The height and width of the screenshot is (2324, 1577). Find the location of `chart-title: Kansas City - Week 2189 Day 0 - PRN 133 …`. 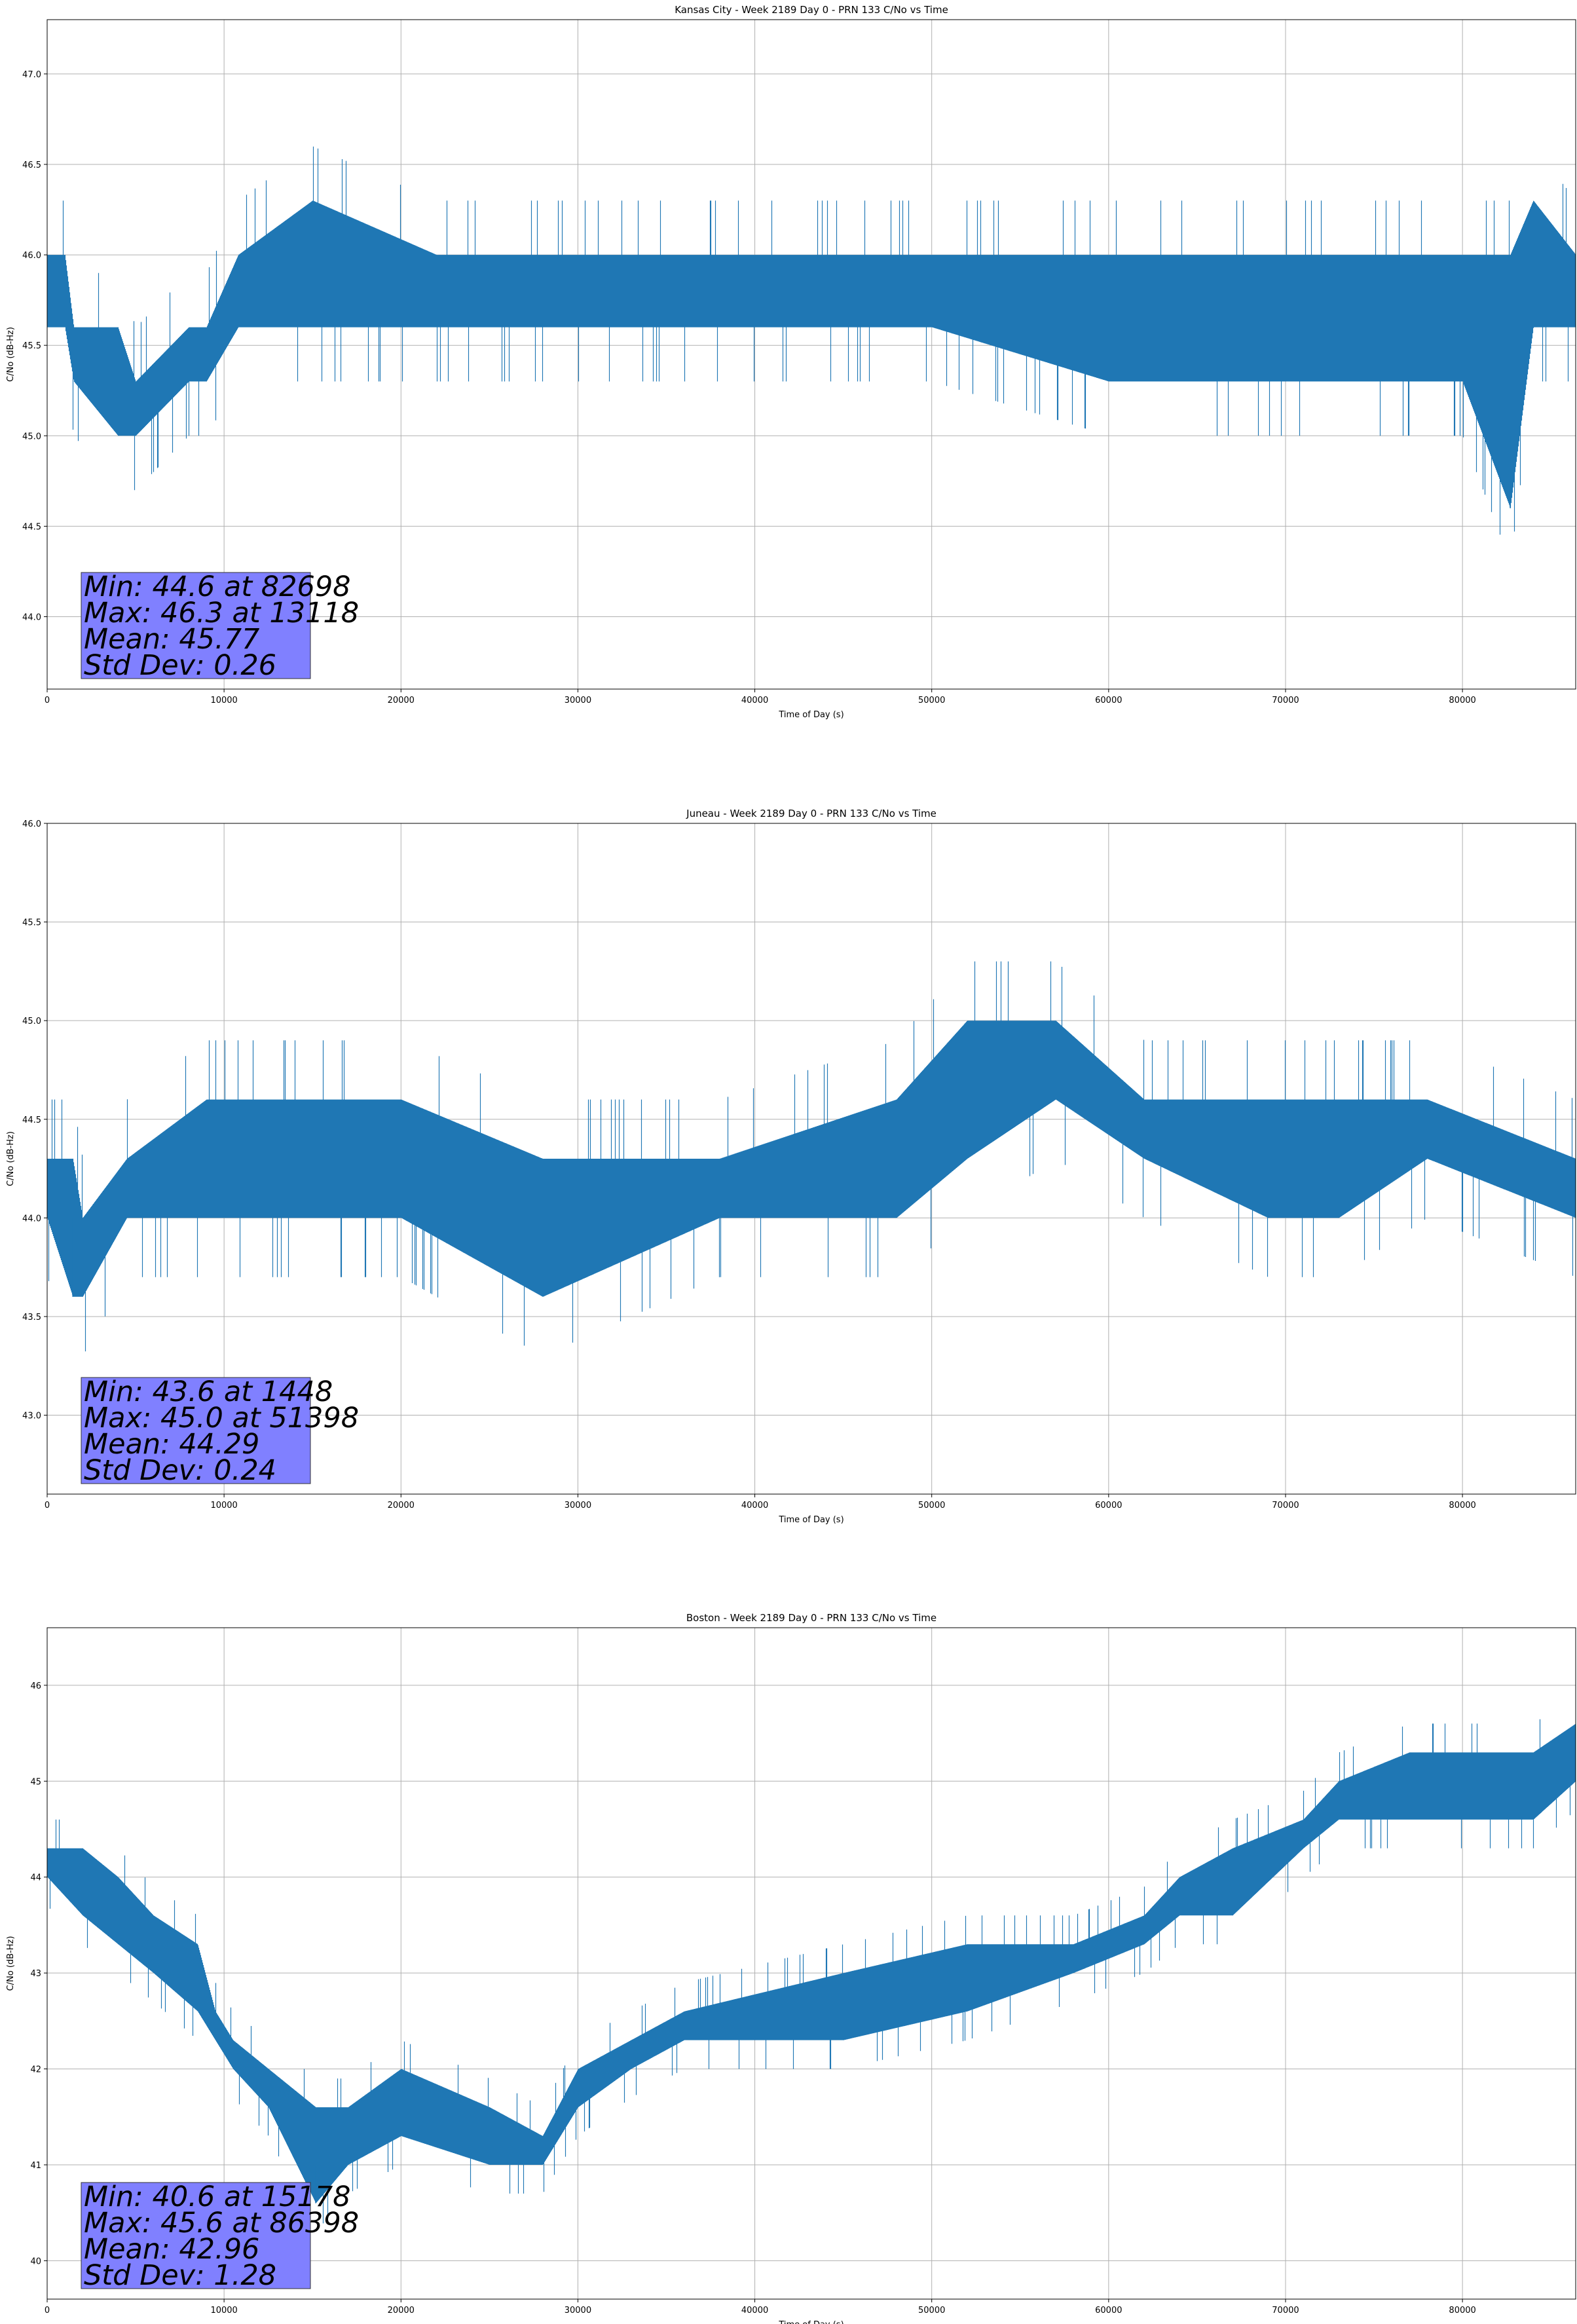

chart-title: Kansas City - Week 2189 Day 0 - PRN 133 … is located at coordinates (811, 10).